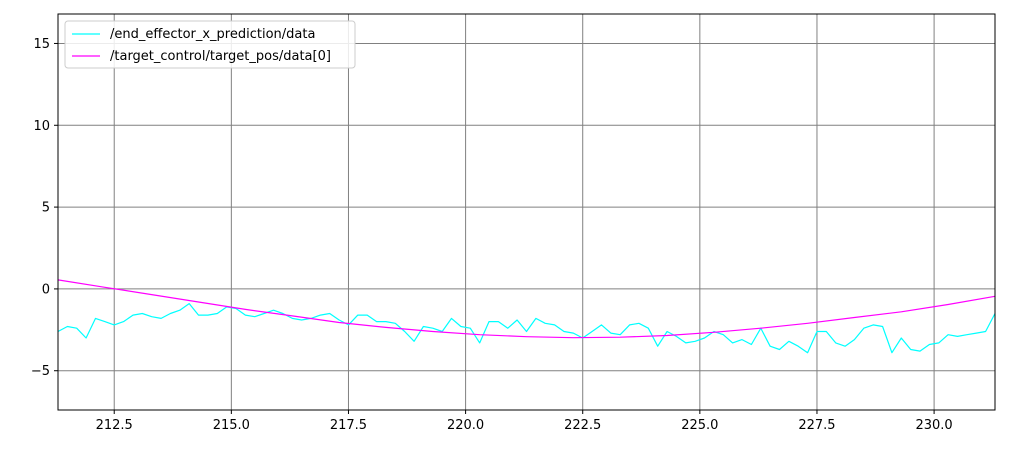 The height and width of the screenshot is (451, 1010). Describe the element at coordinates (348, 425) in the screenshot. I see `x-tick-label: 217.5` at that location.